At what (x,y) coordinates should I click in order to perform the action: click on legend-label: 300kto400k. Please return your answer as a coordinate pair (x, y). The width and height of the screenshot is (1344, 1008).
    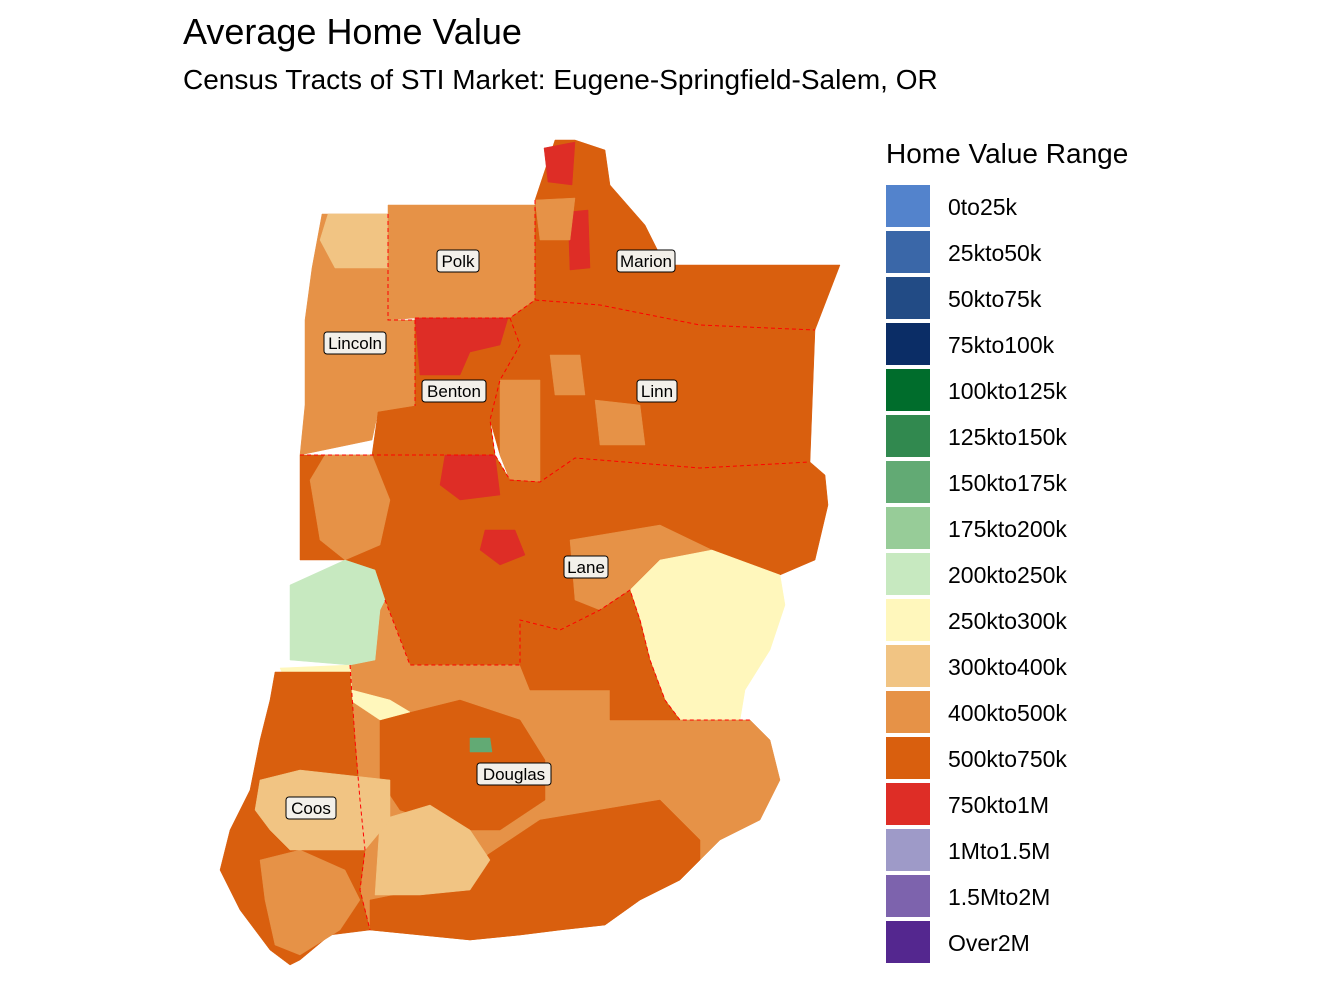
    Looking at the image, I should click on (1007, 667).